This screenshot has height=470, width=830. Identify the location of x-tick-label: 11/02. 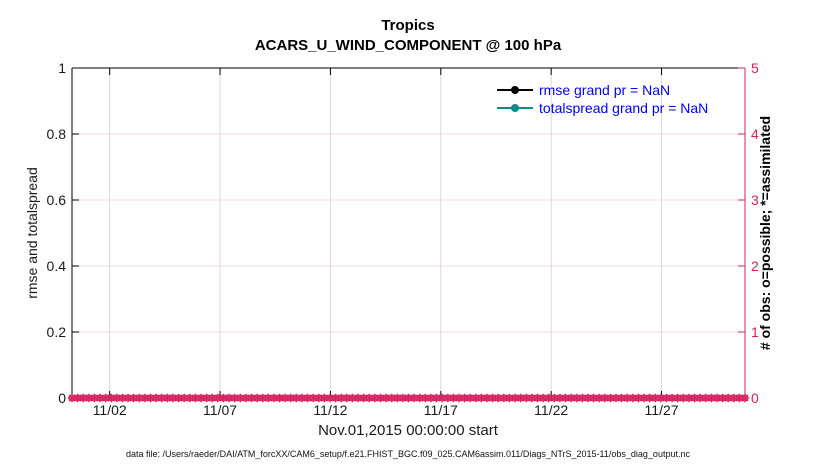
(109, 410).